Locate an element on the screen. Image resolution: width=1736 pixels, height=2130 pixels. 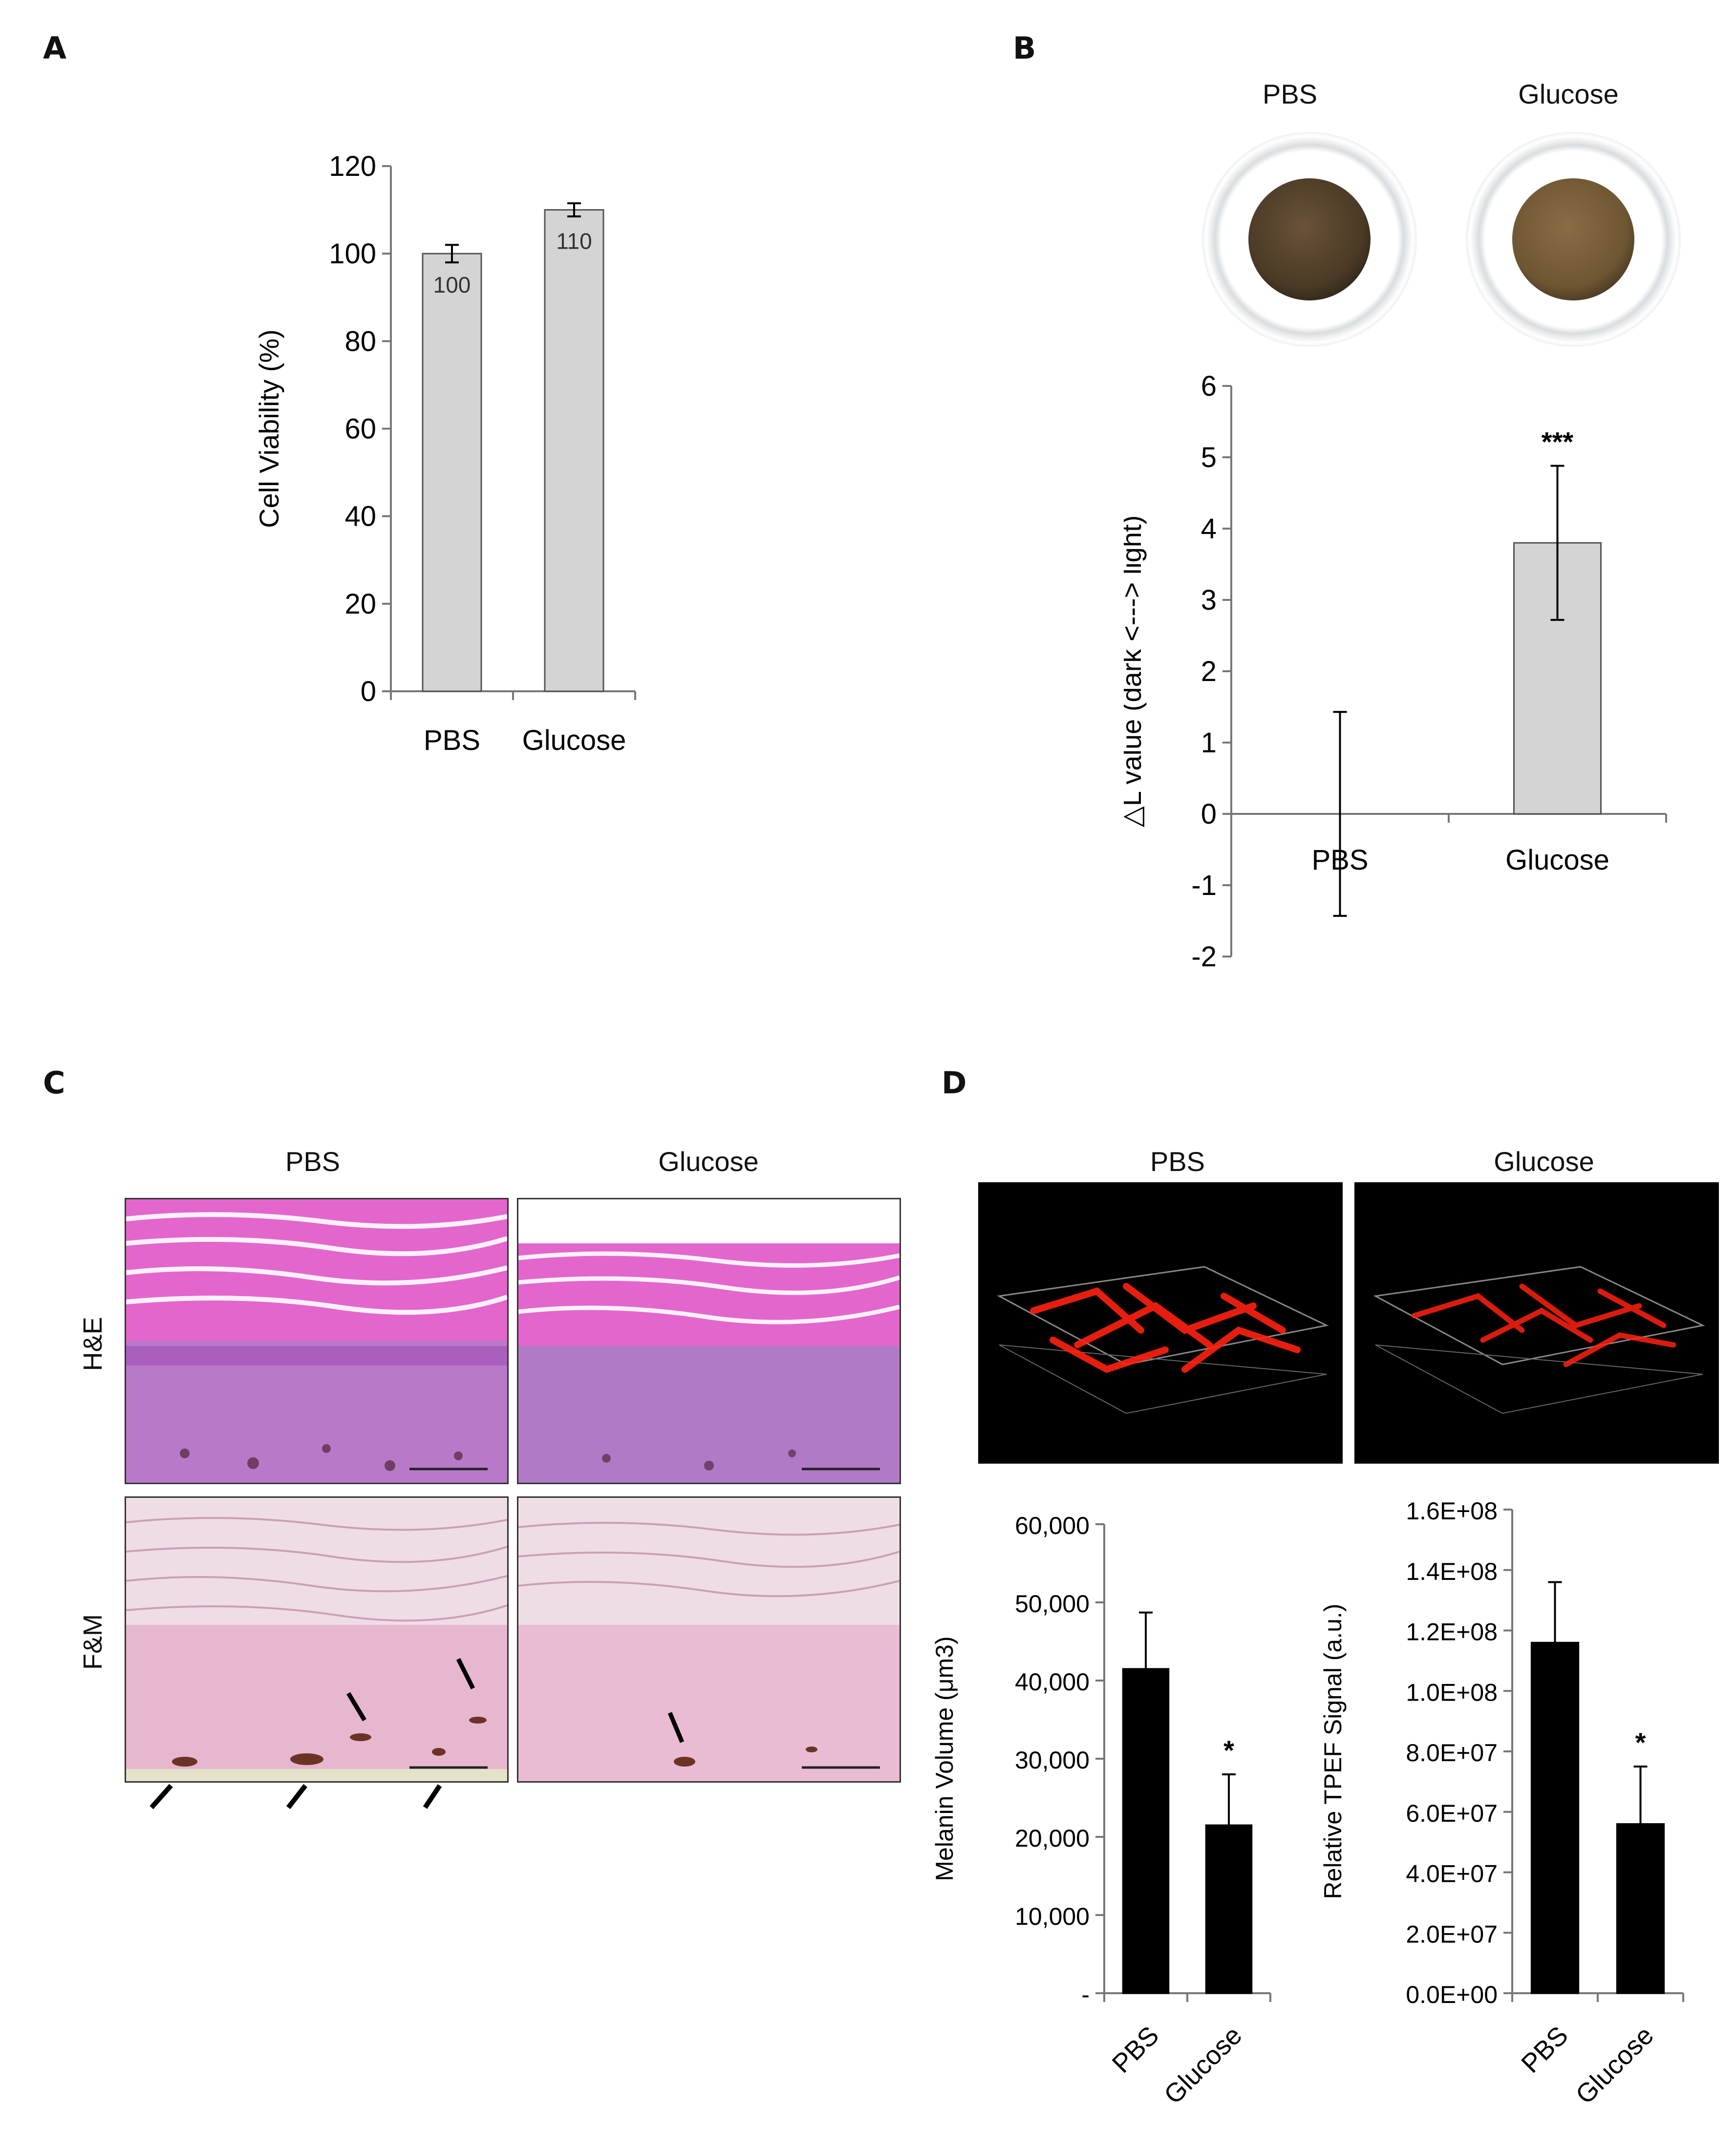
chart-a-x-label: Glucose is located at coordinates (574, 740).